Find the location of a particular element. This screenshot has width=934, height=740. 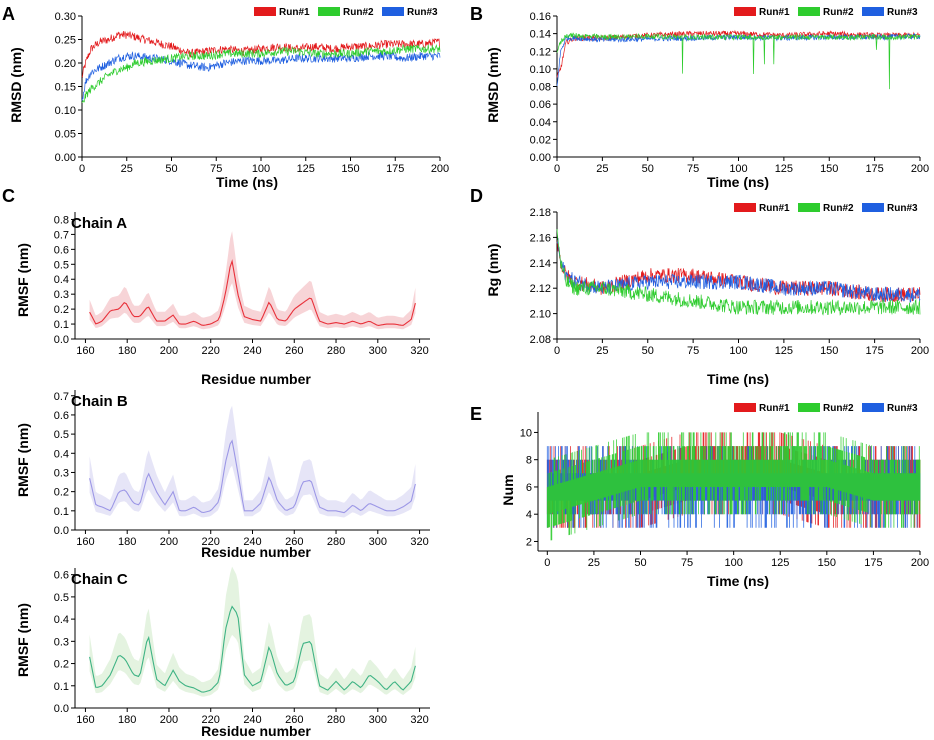

chain-a-title: Chain A is located at coordinates (99, 223).